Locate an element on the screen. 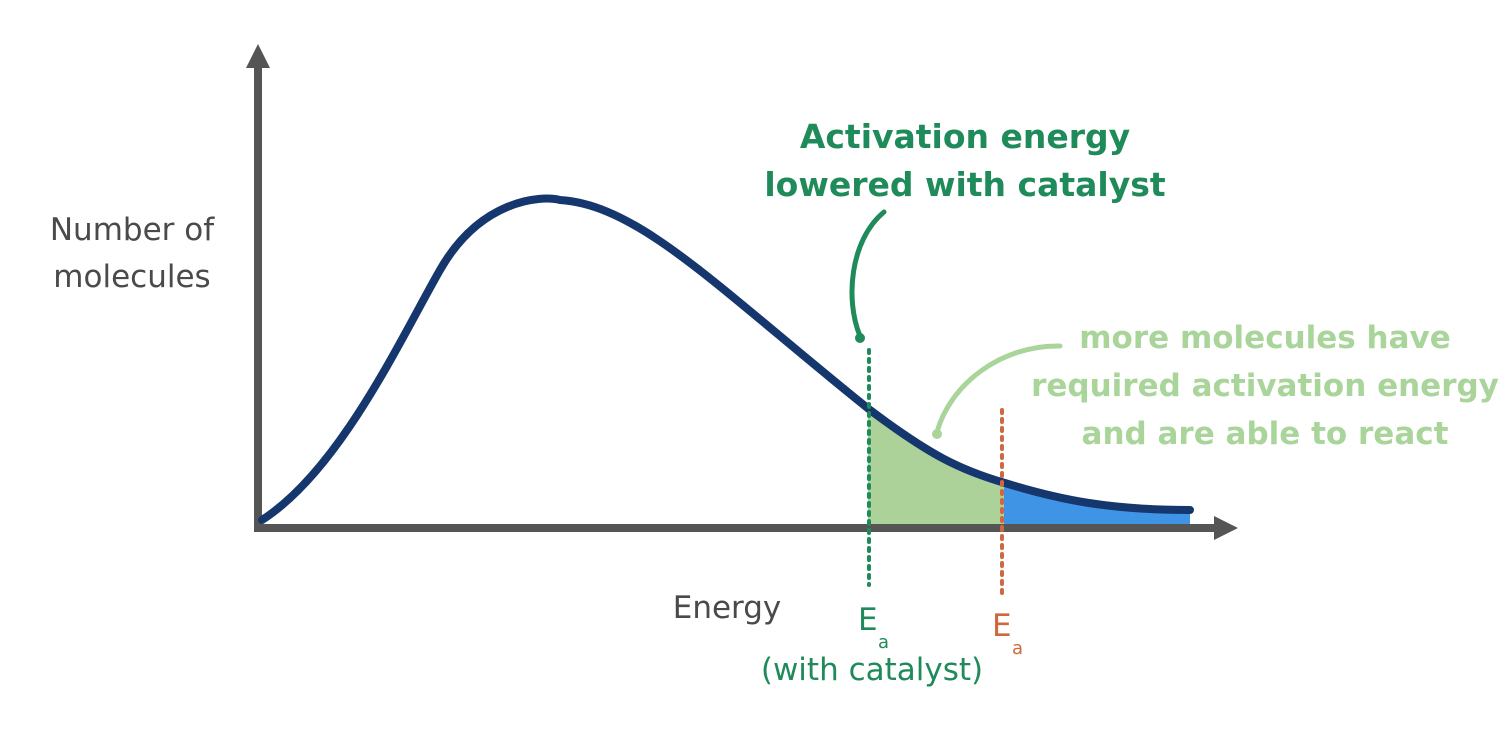 The height and width of the screenshot is (740, 1502). note: lowered with catalyst is located at coordinates (965, 184).